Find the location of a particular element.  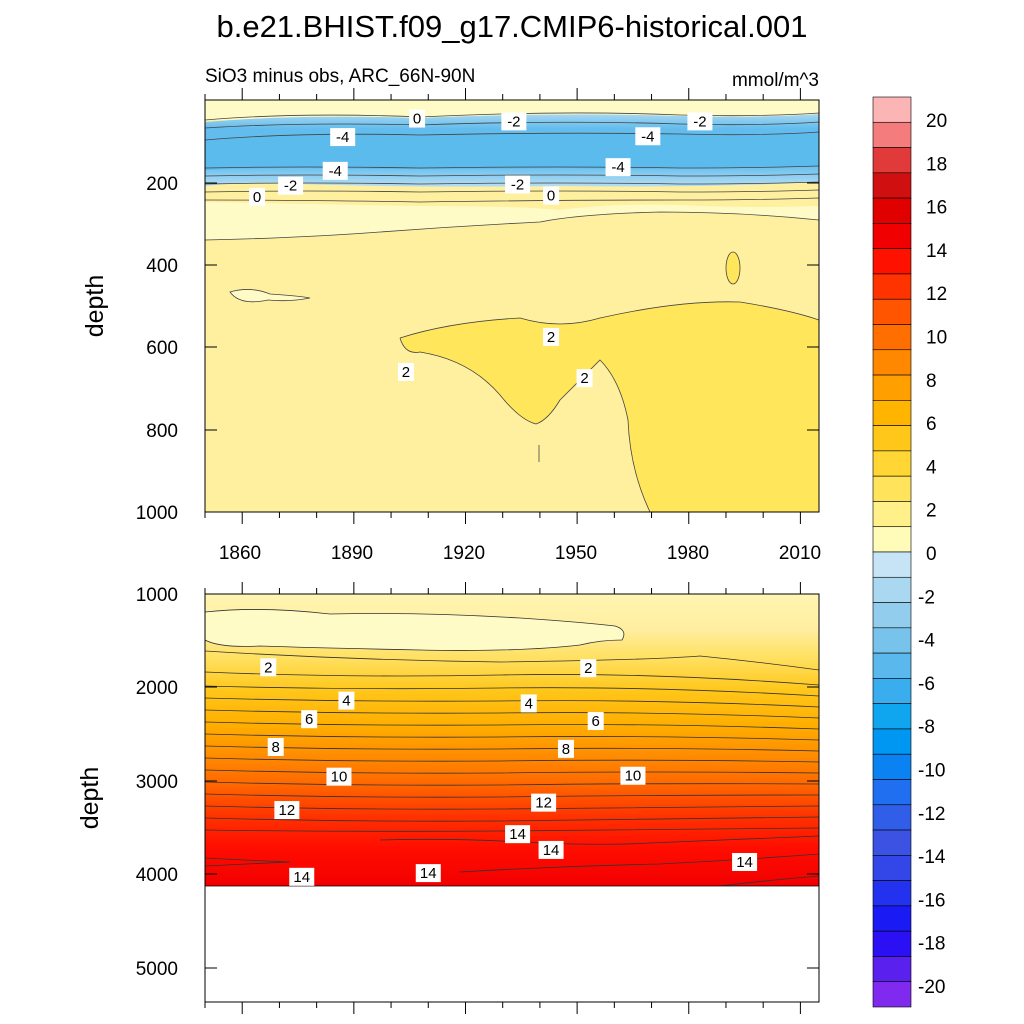

colorbar-label: 0 is located at coordinates (931, 554).